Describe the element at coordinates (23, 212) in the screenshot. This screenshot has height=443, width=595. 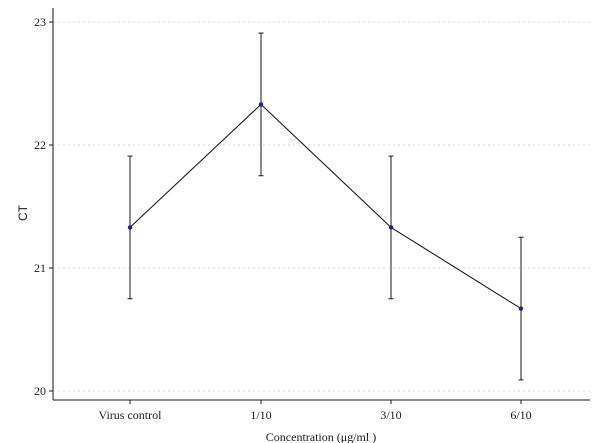
I see `y-axis-title: CT` at that location.